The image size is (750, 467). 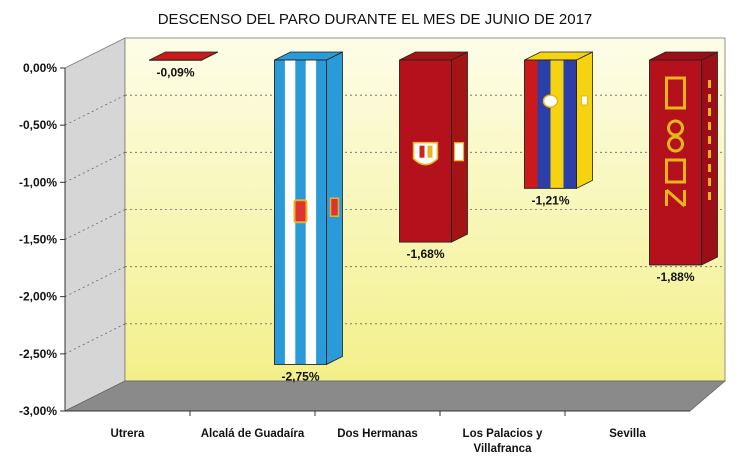 I want to click on x-tick-label: Dos Hermanas, so click(x=377, y=434).